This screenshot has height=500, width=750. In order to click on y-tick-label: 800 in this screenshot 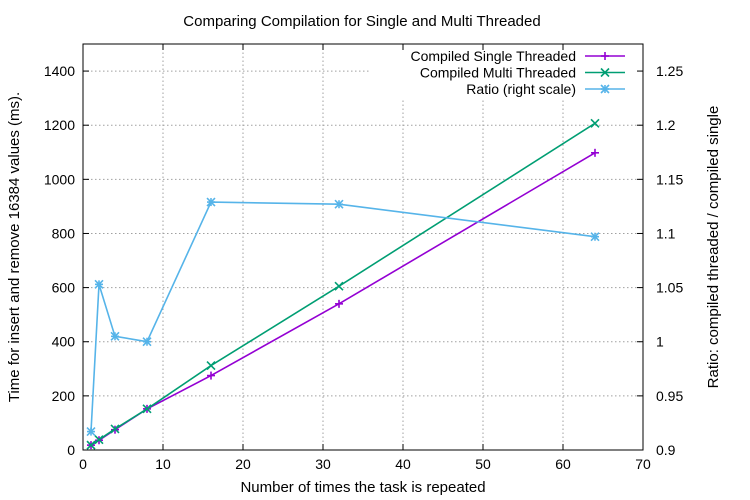, I will do `click(64, 233)`.